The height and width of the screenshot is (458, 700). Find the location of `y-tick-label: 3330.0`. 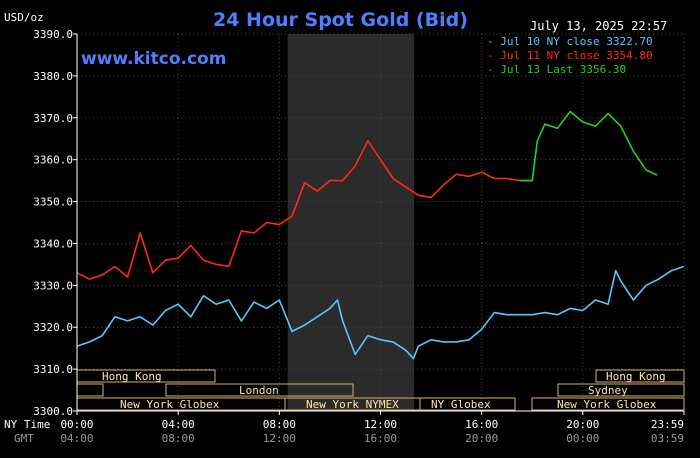

y-tick-label: 3330.0 is located at coordinates (53, 285).